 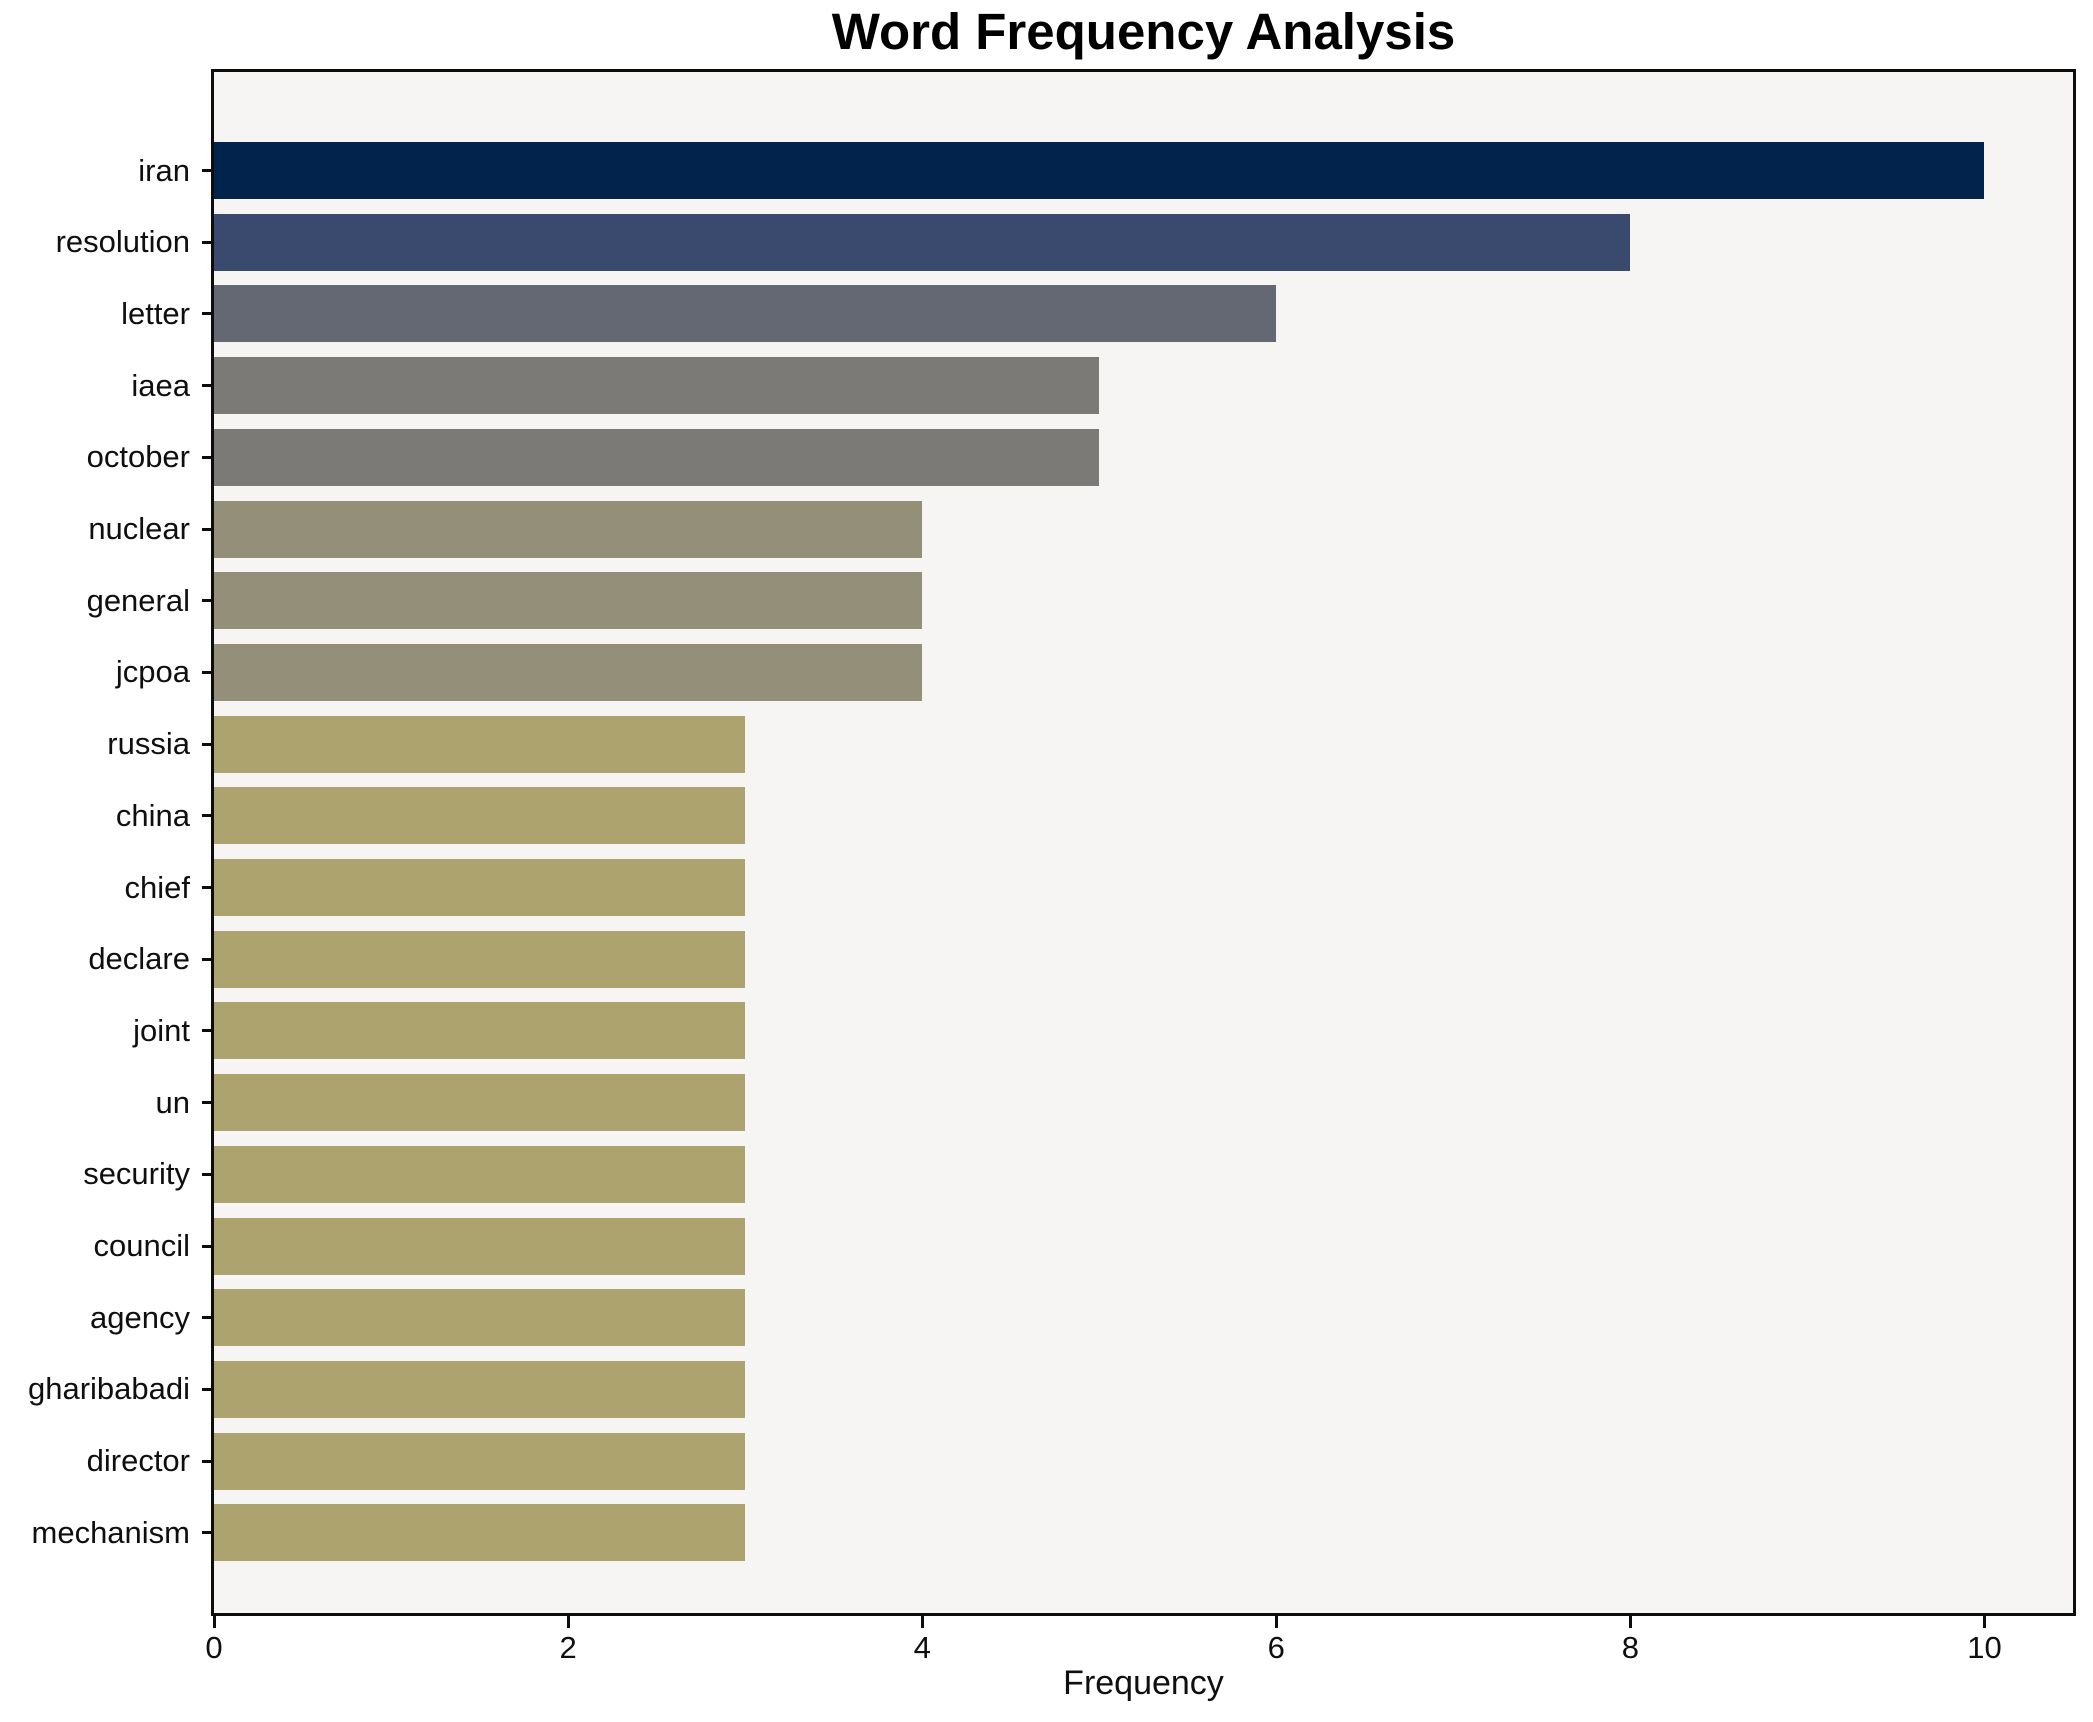 What do you see at coordinates (480, 1174) in the screenshot?
I see `bar-security` at bounding box center [480, 1174].